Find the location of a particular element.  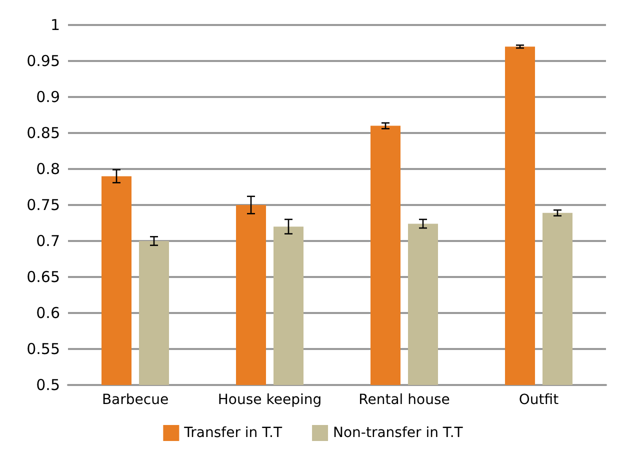

x-tick-label: Barbecue is located at coordinates (135, 400).